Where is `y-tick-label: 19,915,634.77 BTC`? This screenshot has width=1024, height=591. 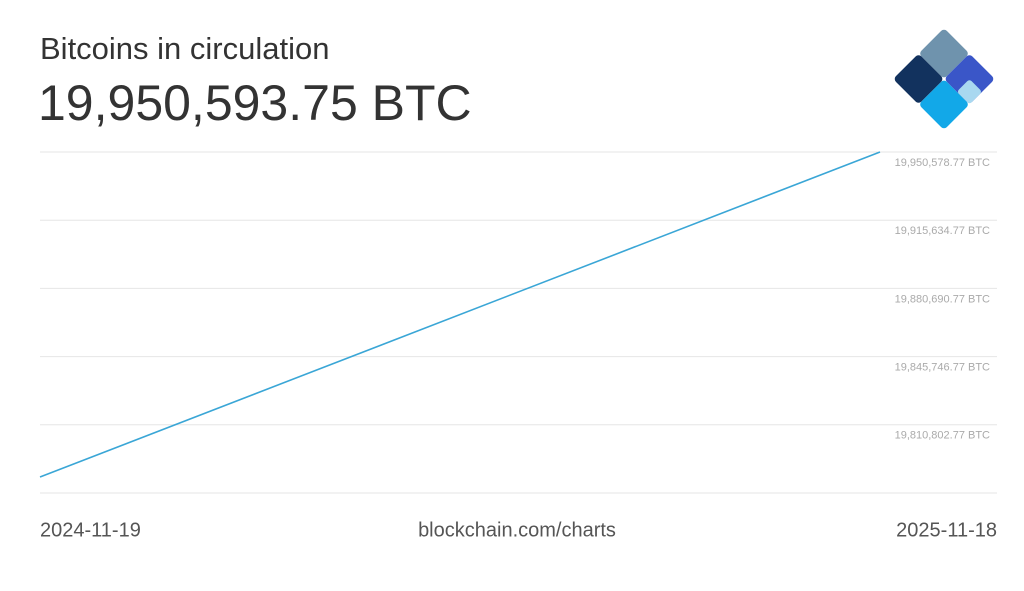
y-tick-label: 19,915,634.77 BTC is located at coordinates (942, 231).